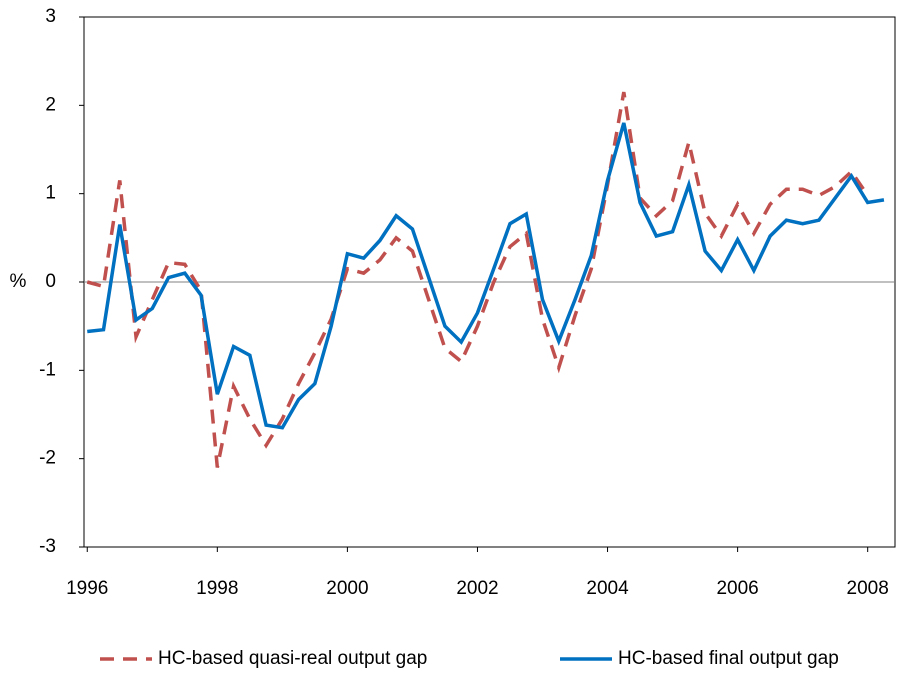 The width and height of the screenshot is (909, 673). I want to click on y-tick-label: 1, so click(50, 193).